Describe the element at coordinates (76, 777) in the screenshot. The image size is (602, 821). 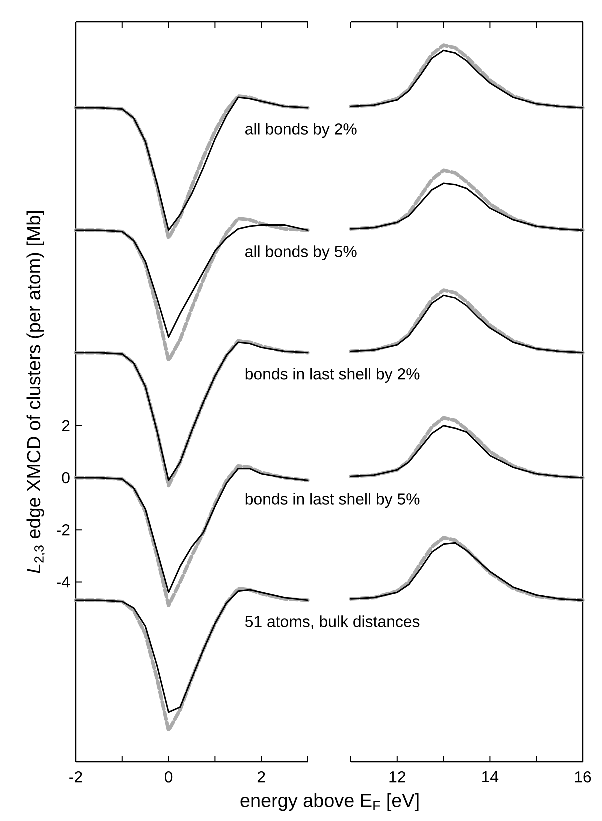
I see `x-tick-label: -2` at that location.